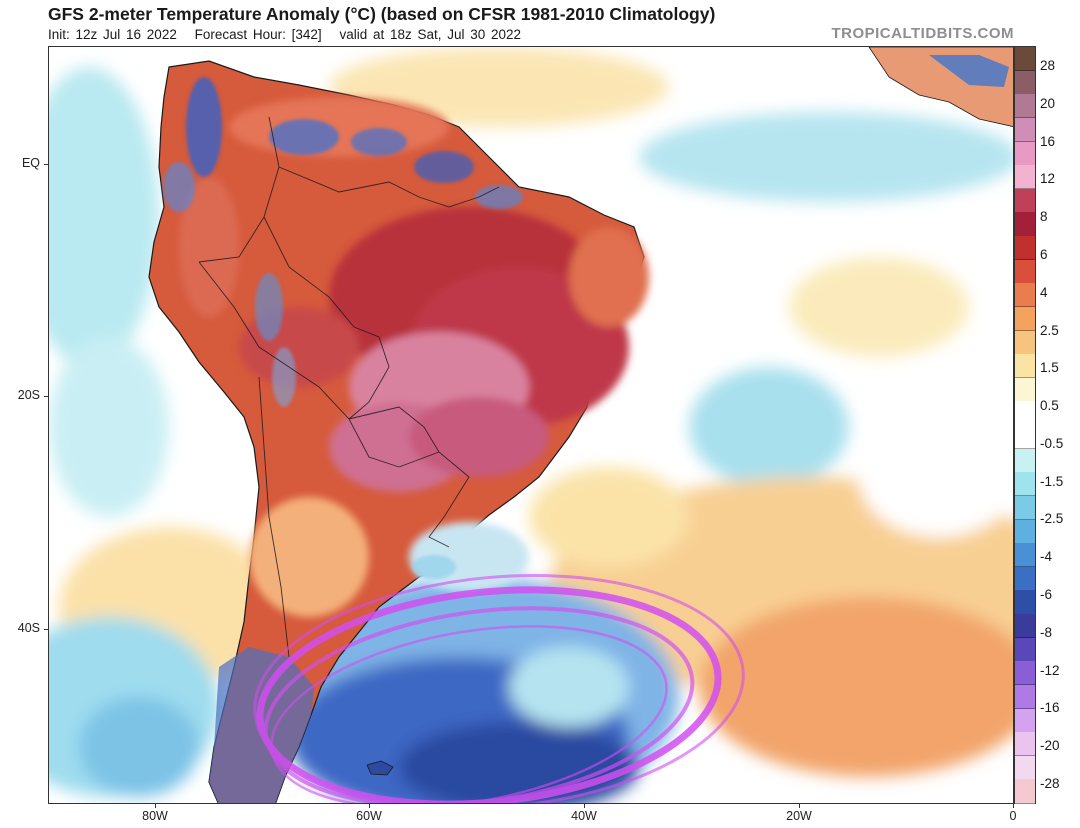 This screenshot has width=1080, height=828. I want to click on brazil-offshore-warm, so click(609, 517).